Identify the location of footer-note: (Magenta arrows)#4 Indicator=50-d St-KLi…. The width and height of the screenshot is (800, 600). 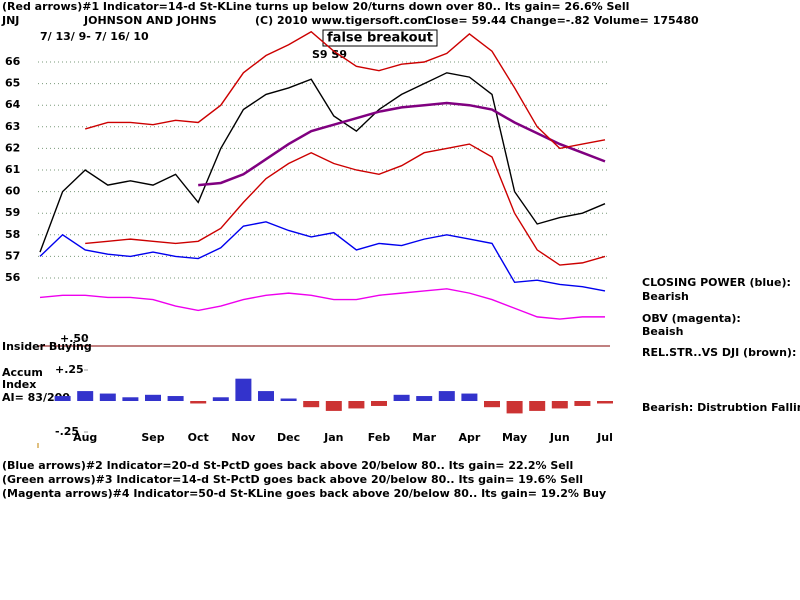
(304, 493).